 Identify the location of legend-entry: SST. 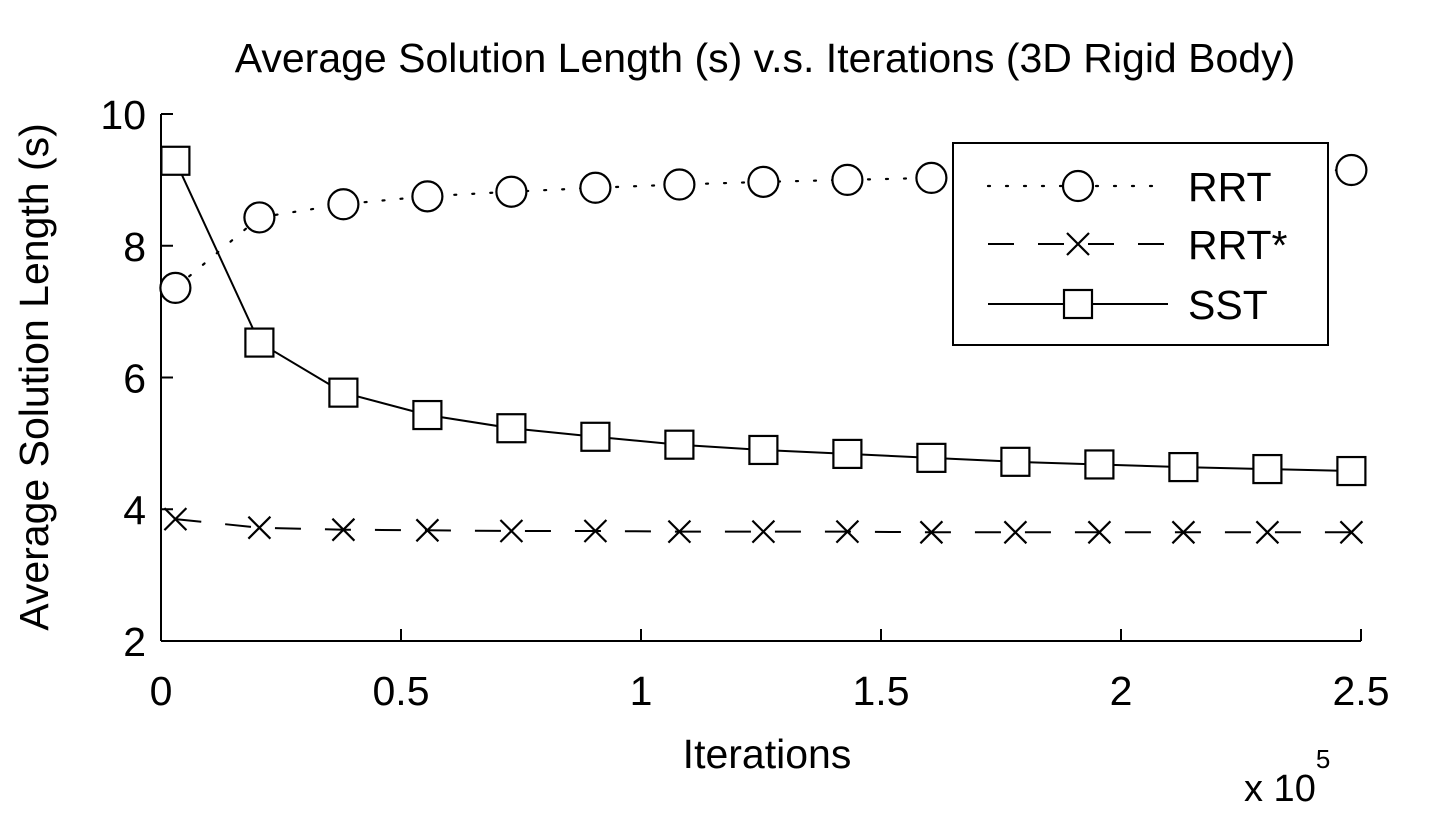
(1128, 305).